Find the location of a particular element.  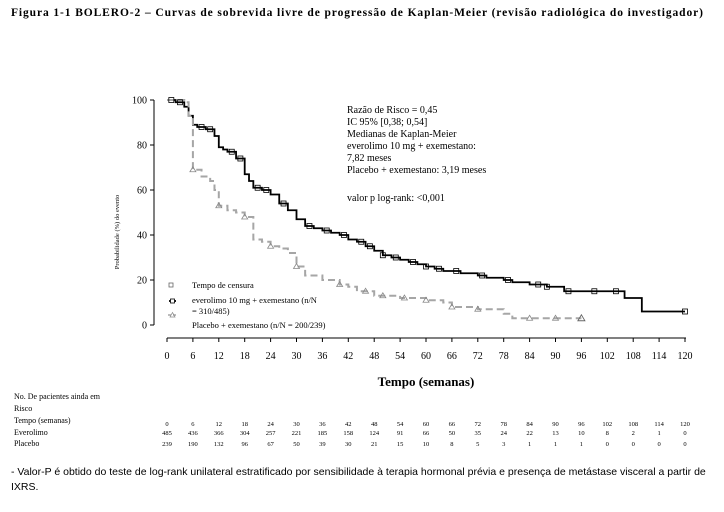

risk-table-time: 60 is located at coordinates (426, 424).